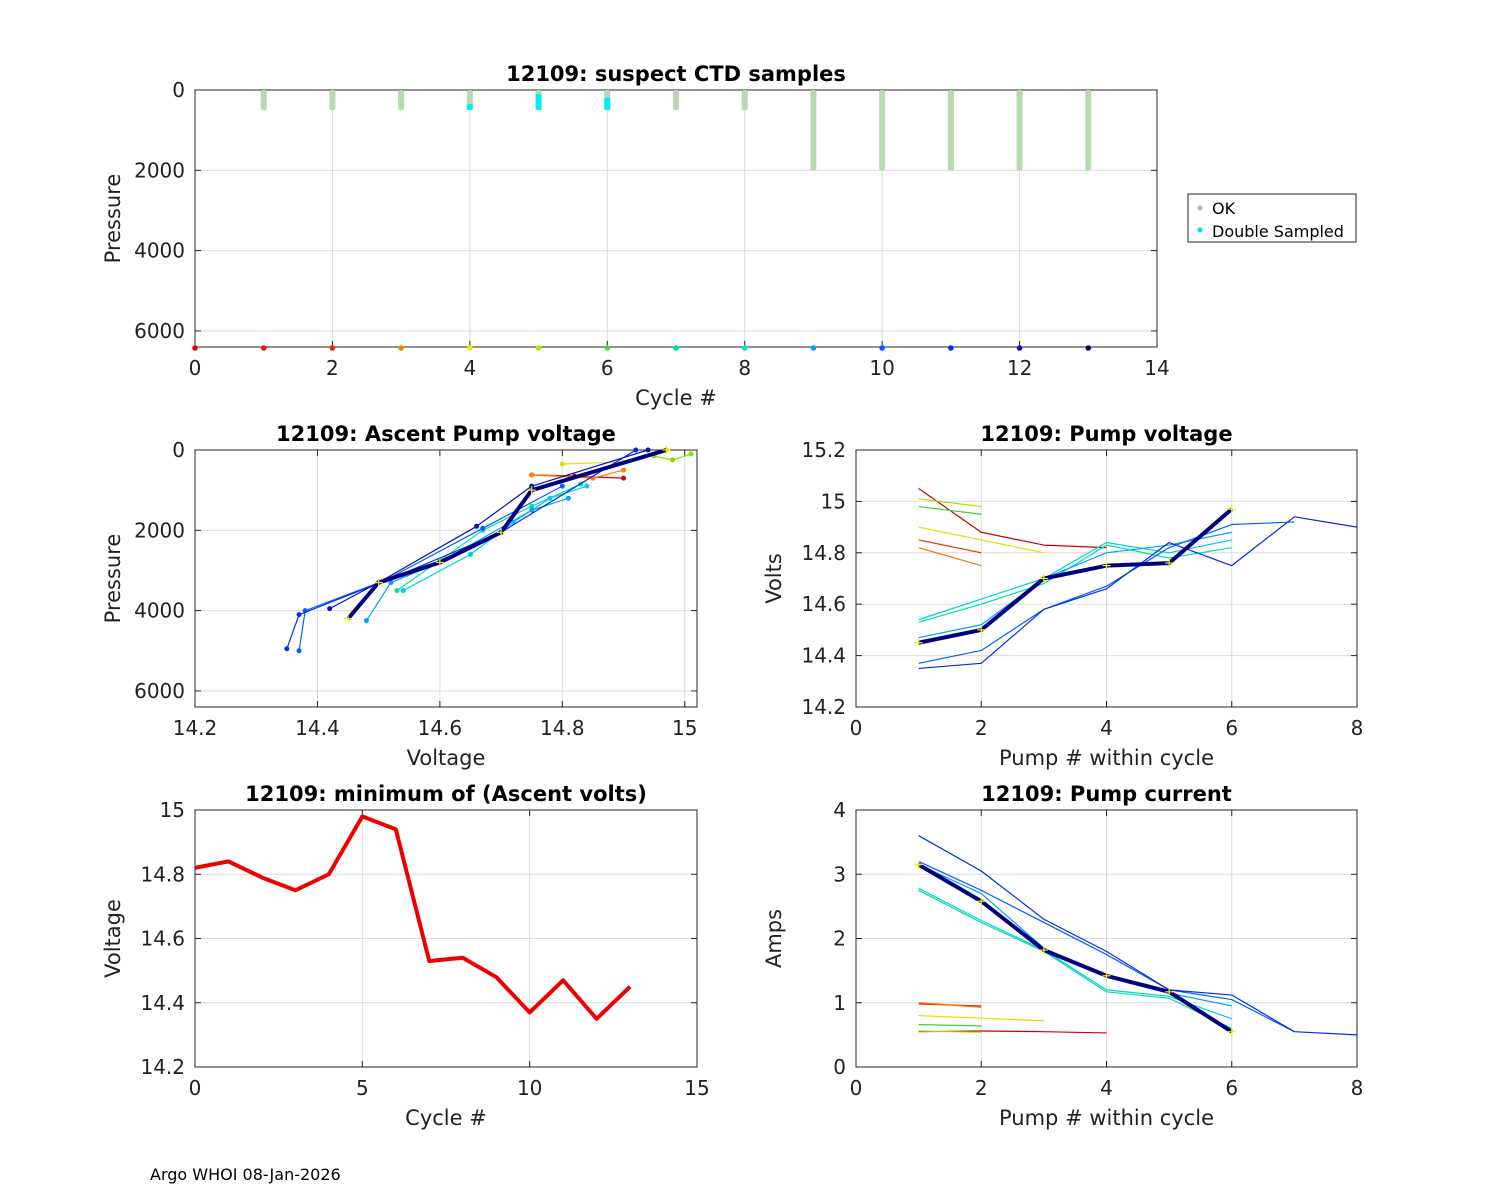 This screenshot has height=1200, width=1500. I want to click on x-tick-label: 6, so click(607, 368).